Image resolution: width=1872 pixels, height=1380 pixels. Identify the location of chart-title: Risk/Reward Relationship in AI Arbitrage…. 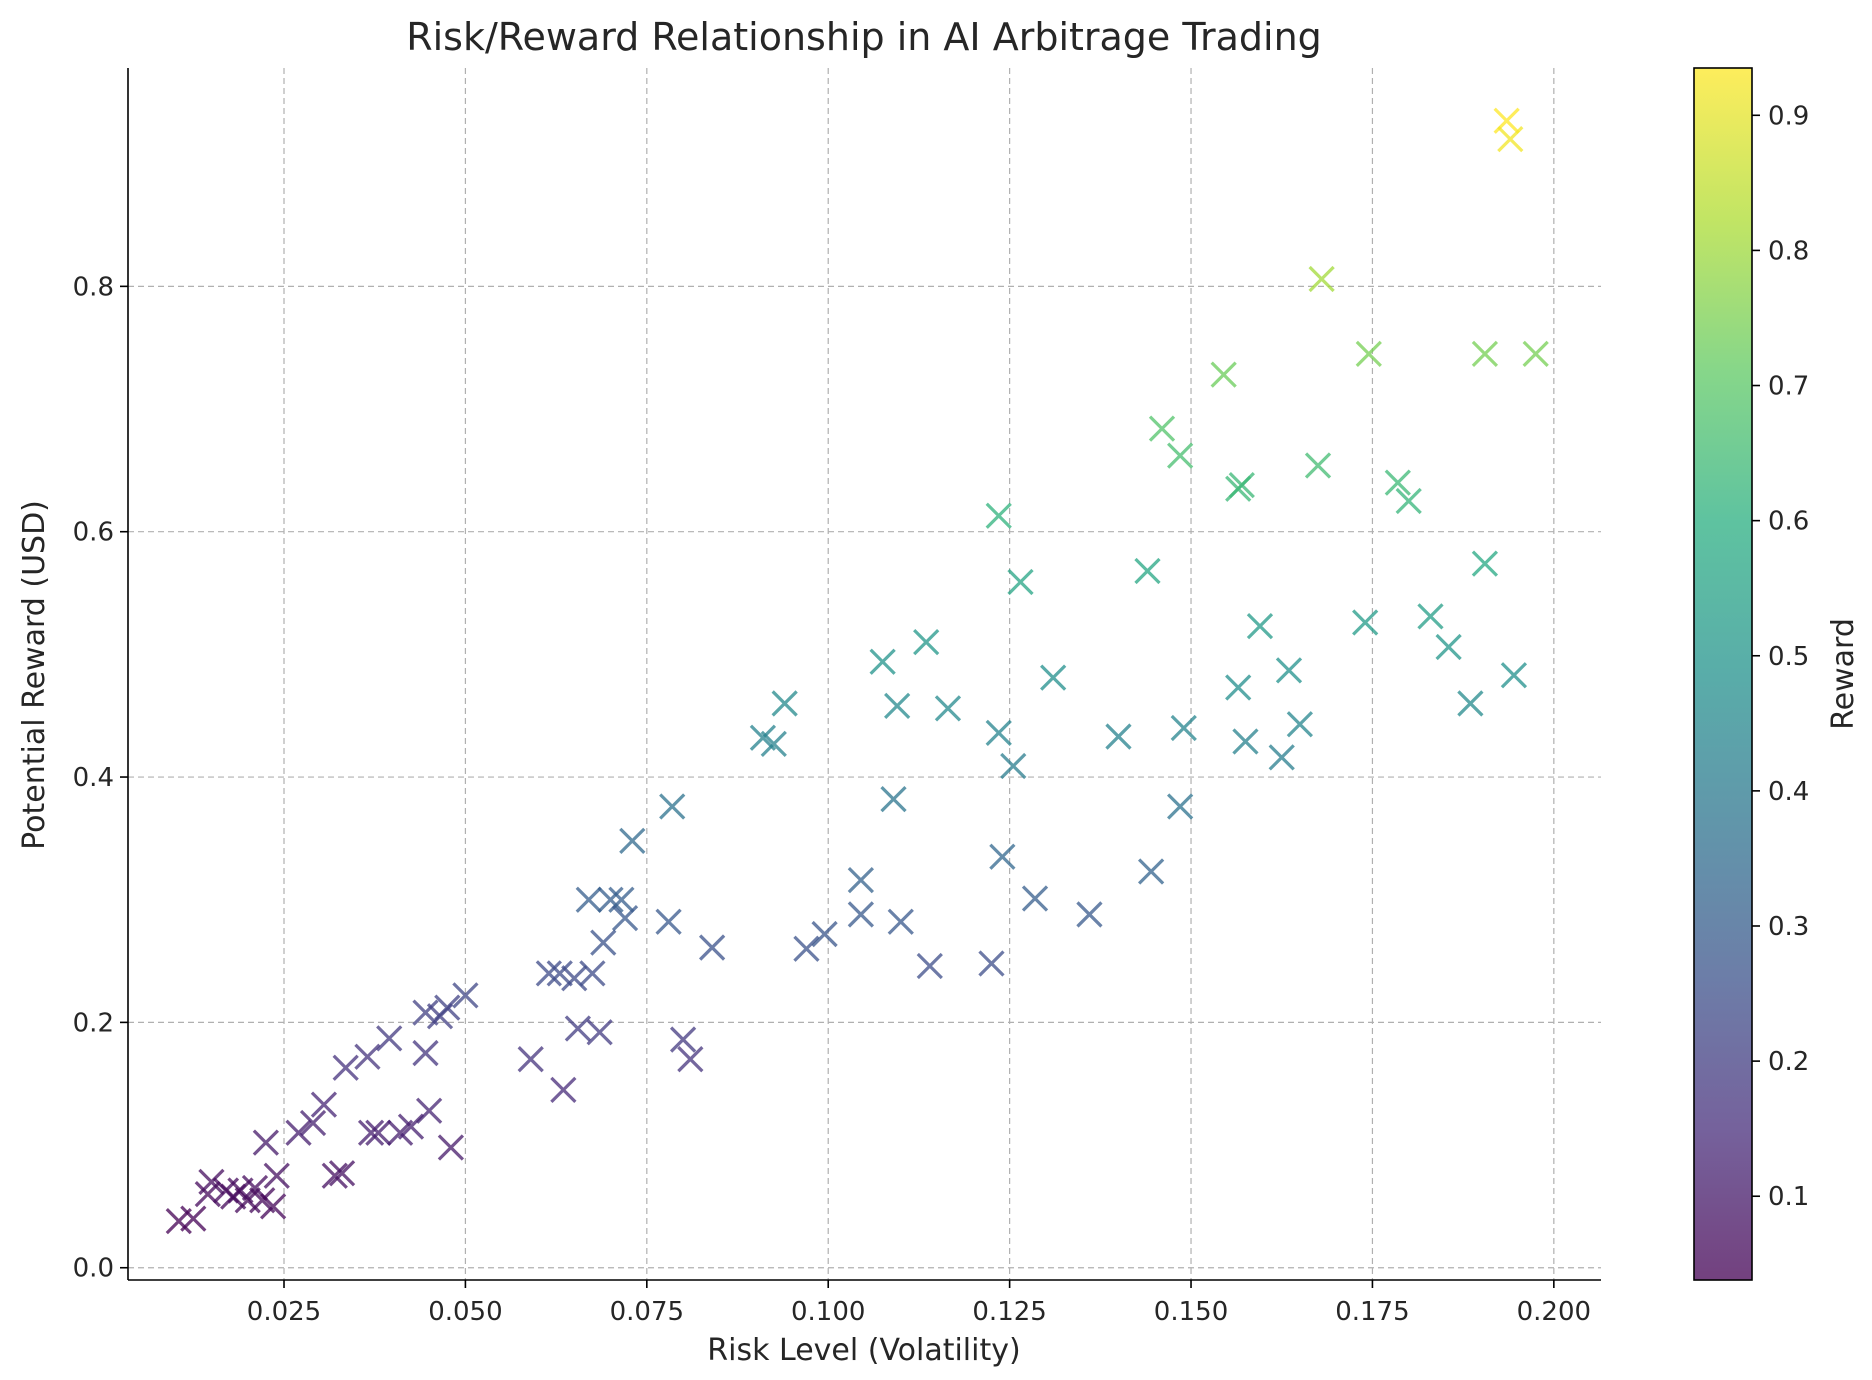
(864, 37).